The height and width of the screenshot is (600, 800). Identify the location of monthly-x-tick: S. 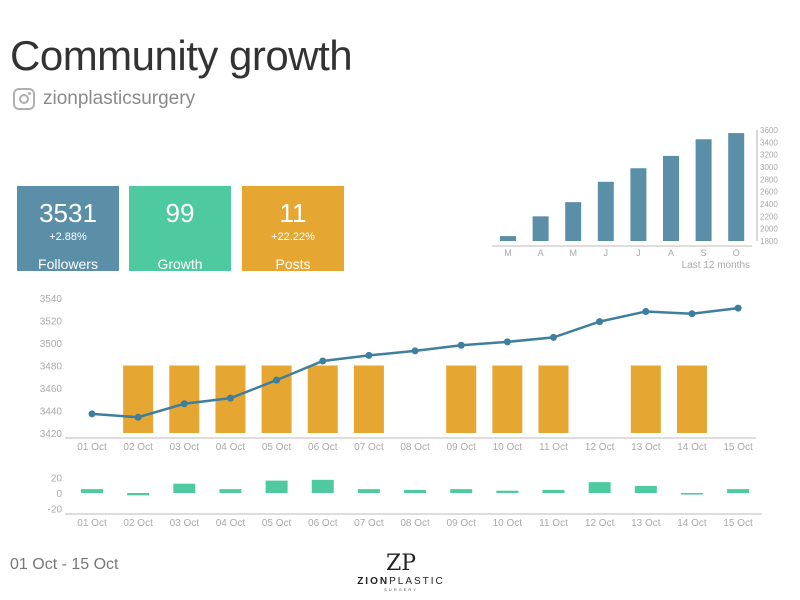
(704, 253).